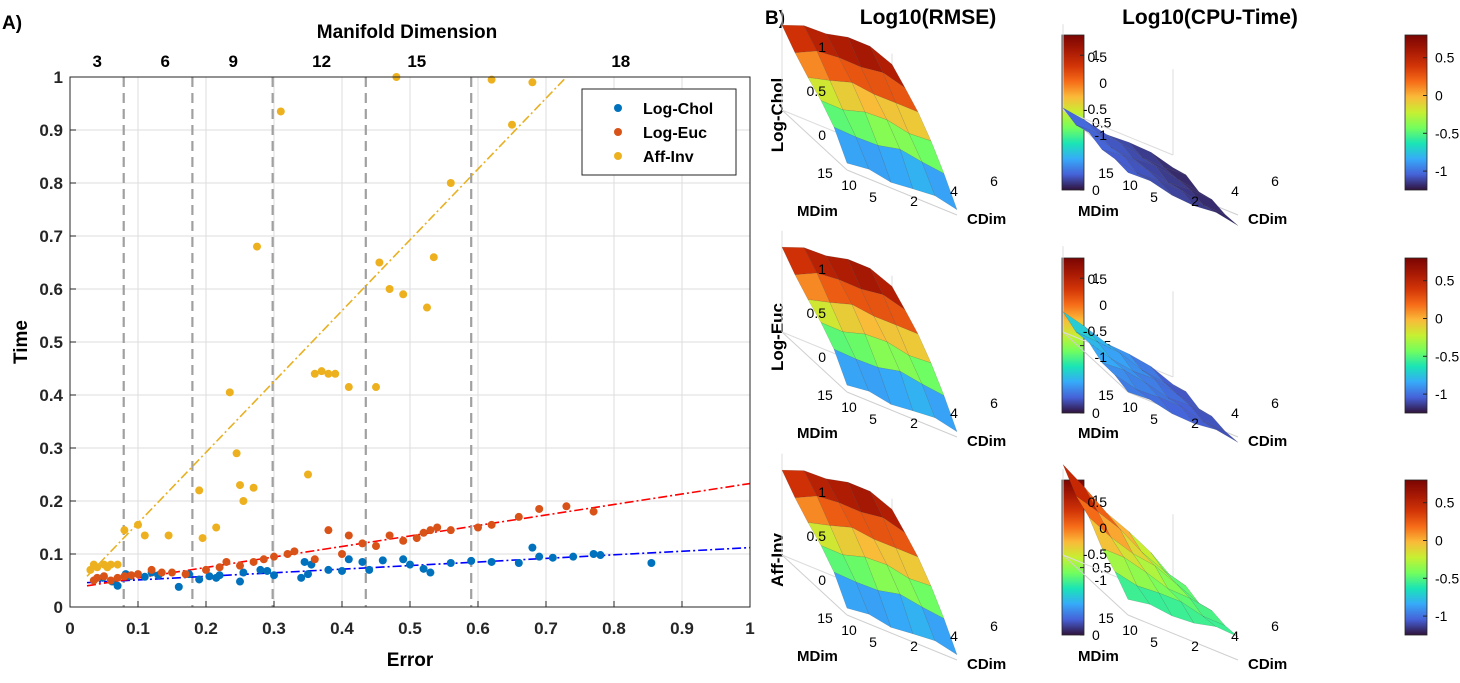 Image resolution: width=1460 pixels, height=683 pixels. I want to click on panel-b-label: B), so click(775, 18).